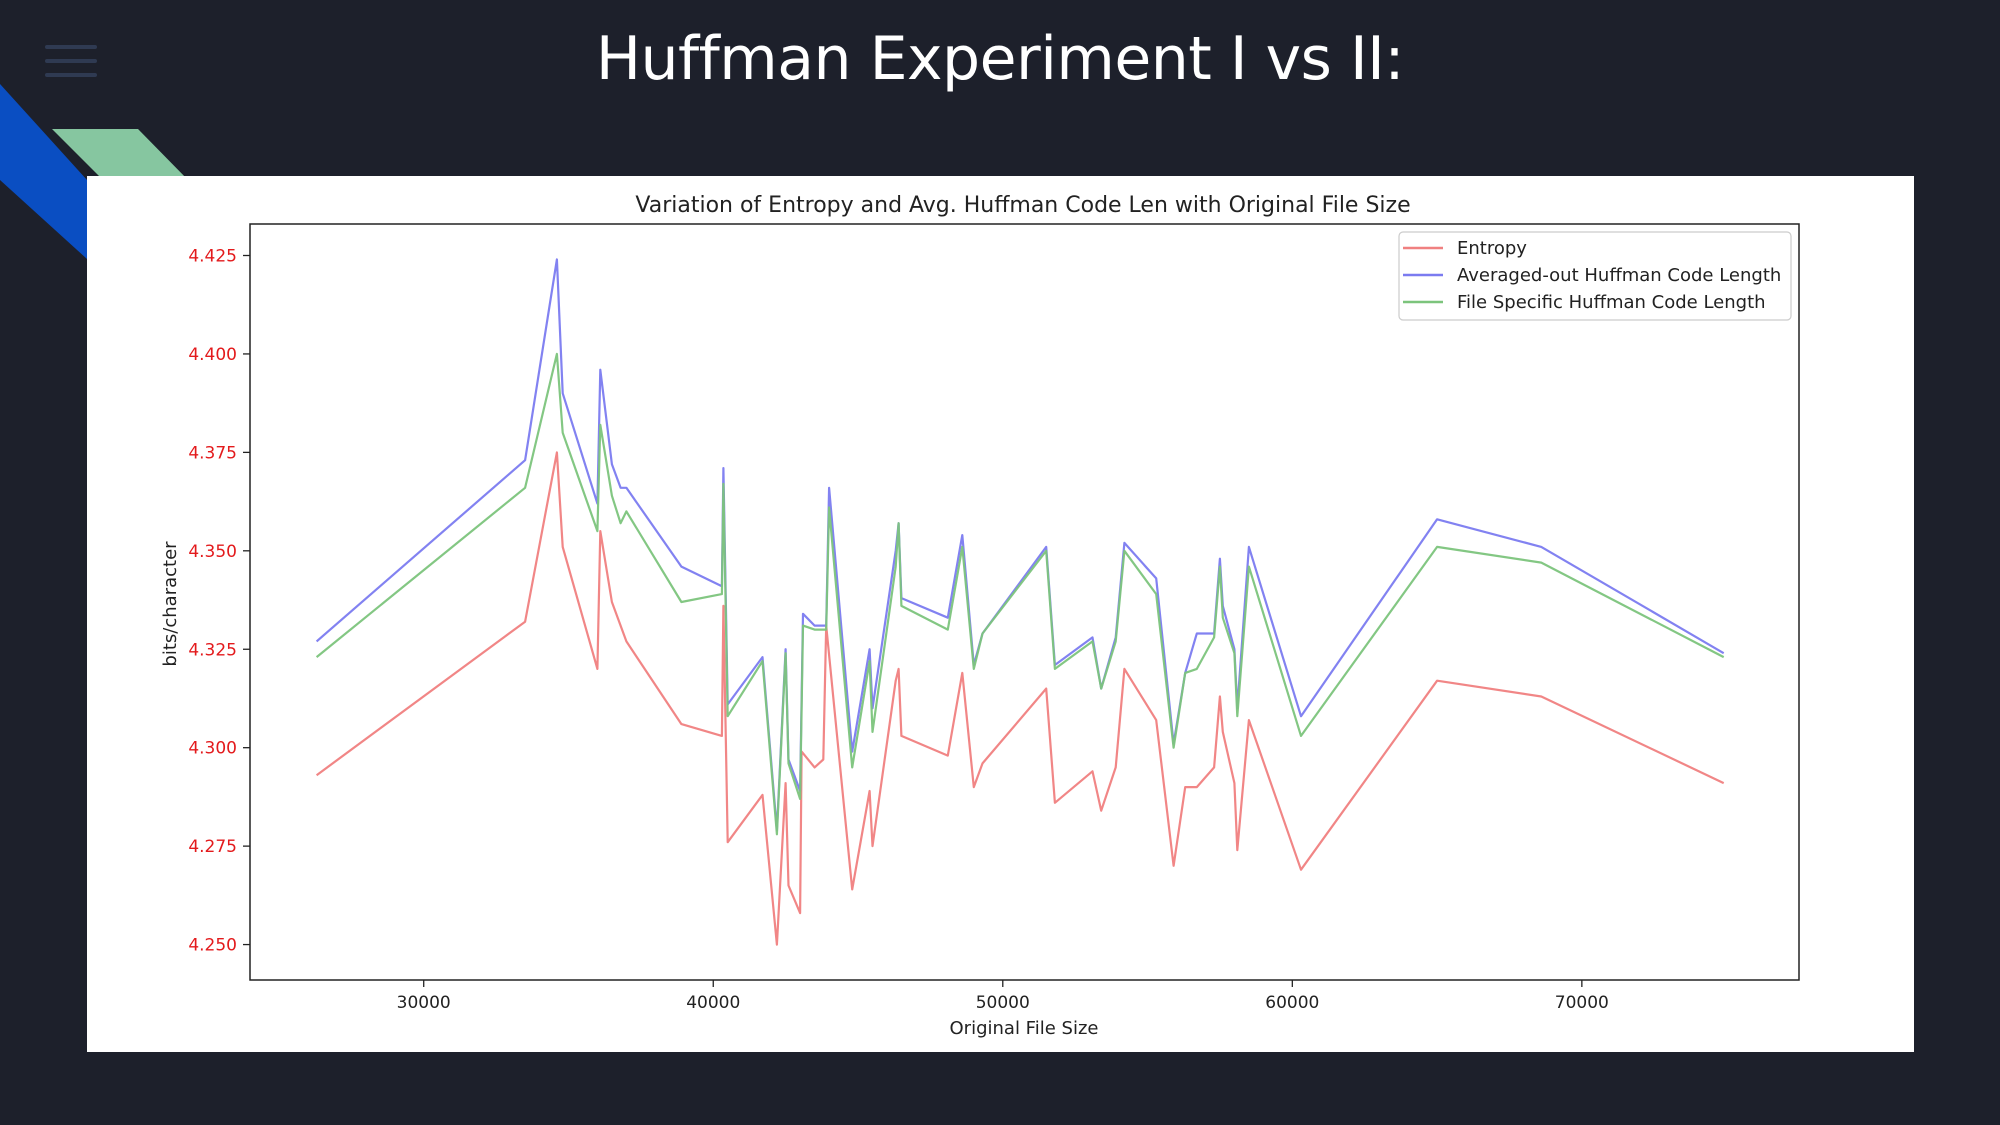 The image size is (2000, 1125). Describe the element at coordinates (219, 601) in the screenshot. I see `y-axis-ticks: 4.250 4.275 4.300 4.325 4.350 4.375 4.400 4.425` at that location.